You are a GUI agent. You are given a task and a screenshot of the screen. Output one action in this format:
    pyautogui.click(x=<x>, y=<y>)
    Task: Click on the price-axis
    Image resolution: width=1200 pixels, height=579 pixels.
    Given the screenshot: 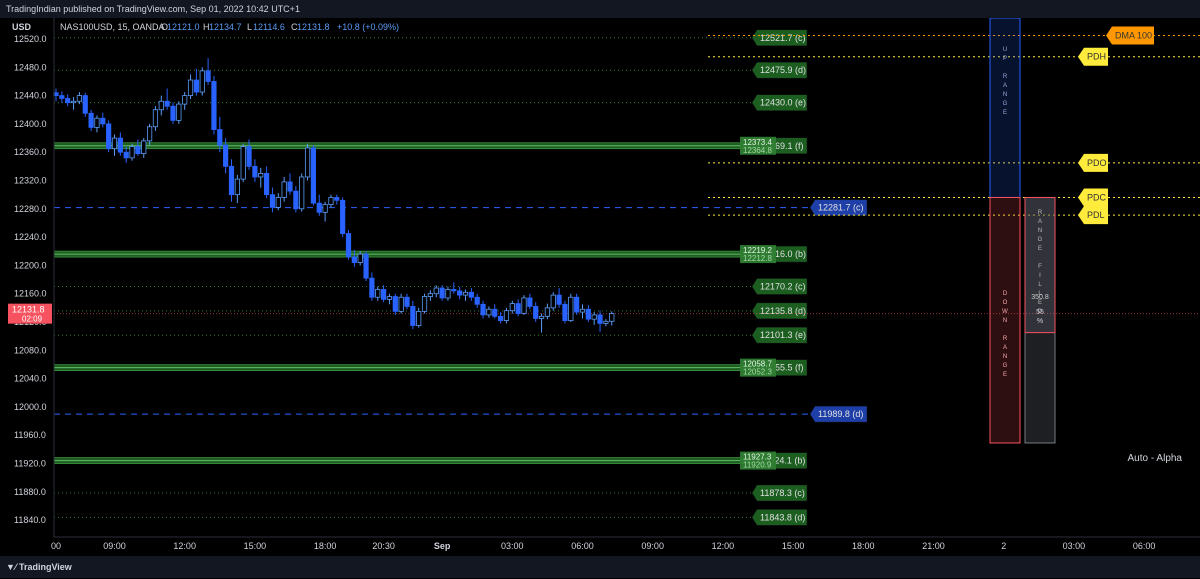 What is the action you would take?
    pyautogui.click(x=27, y=277)
    